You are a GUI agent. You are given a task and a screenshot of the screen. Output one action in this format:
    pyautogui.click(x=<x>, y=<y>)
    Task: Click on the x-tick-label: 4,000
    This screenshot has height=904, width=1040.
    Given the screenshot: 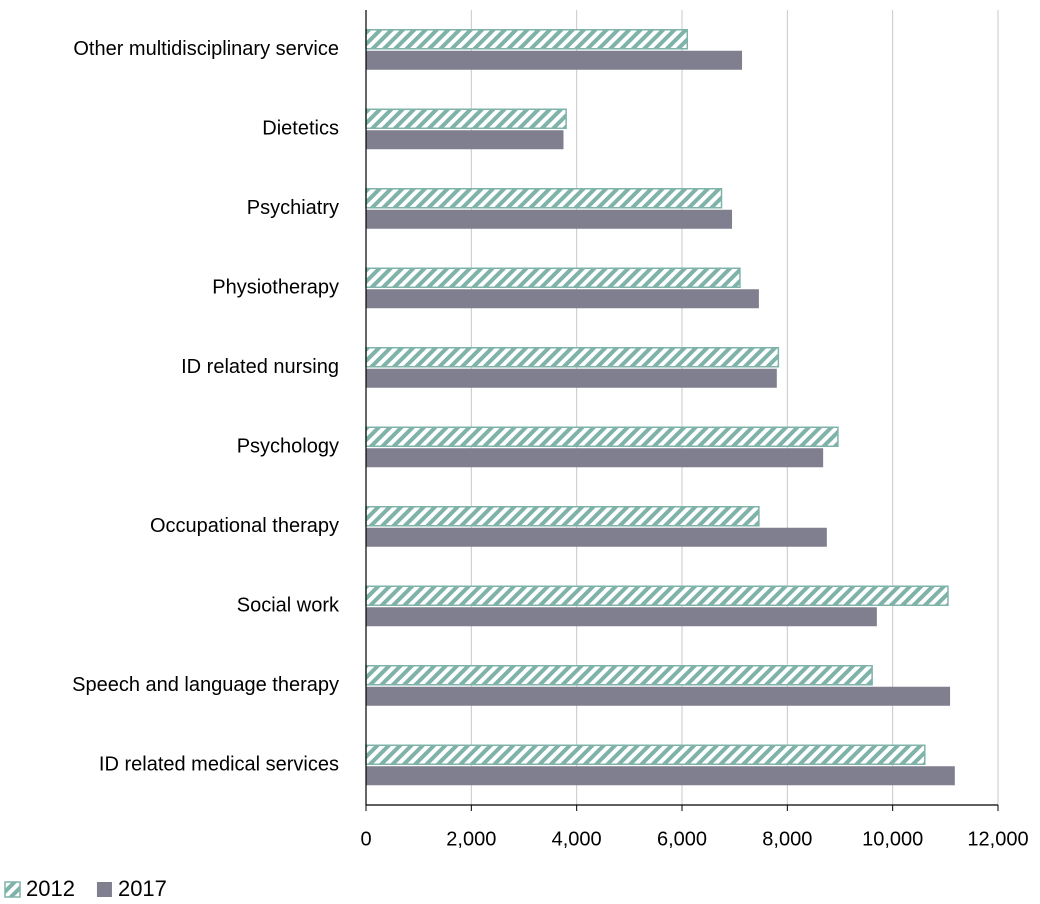 What is the action you would take?
    pyautogui.click(x=577, y=839)
    